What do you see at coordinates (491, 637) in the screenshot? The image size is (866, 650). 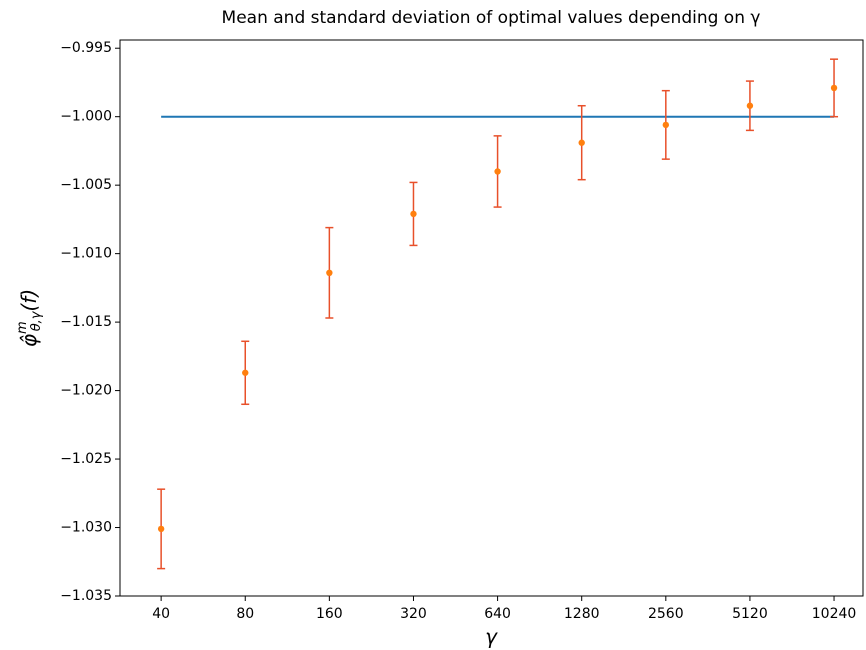 I see `x-axis-label: γ` at bounding box center [491, 637].